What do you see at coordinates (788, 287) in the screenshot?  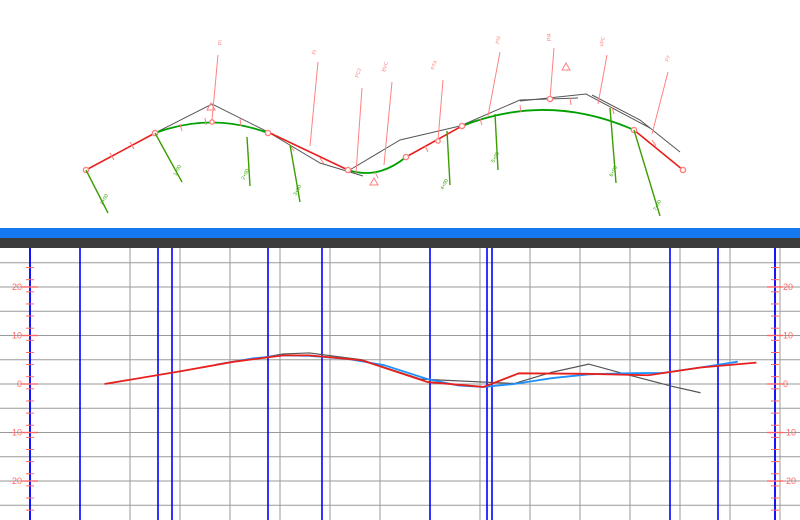 I see `axis-label-right-0: 20` at bounding box center [788, 287].